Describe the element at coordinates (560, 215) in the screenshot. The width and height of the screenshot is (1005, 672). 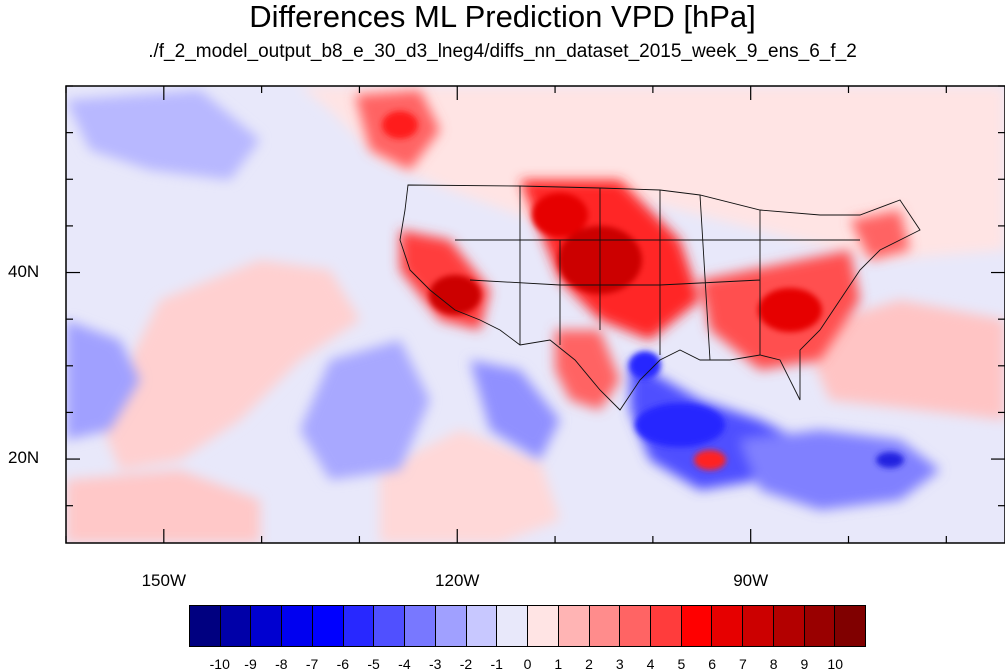
I see `red-core-kansas` at that location.